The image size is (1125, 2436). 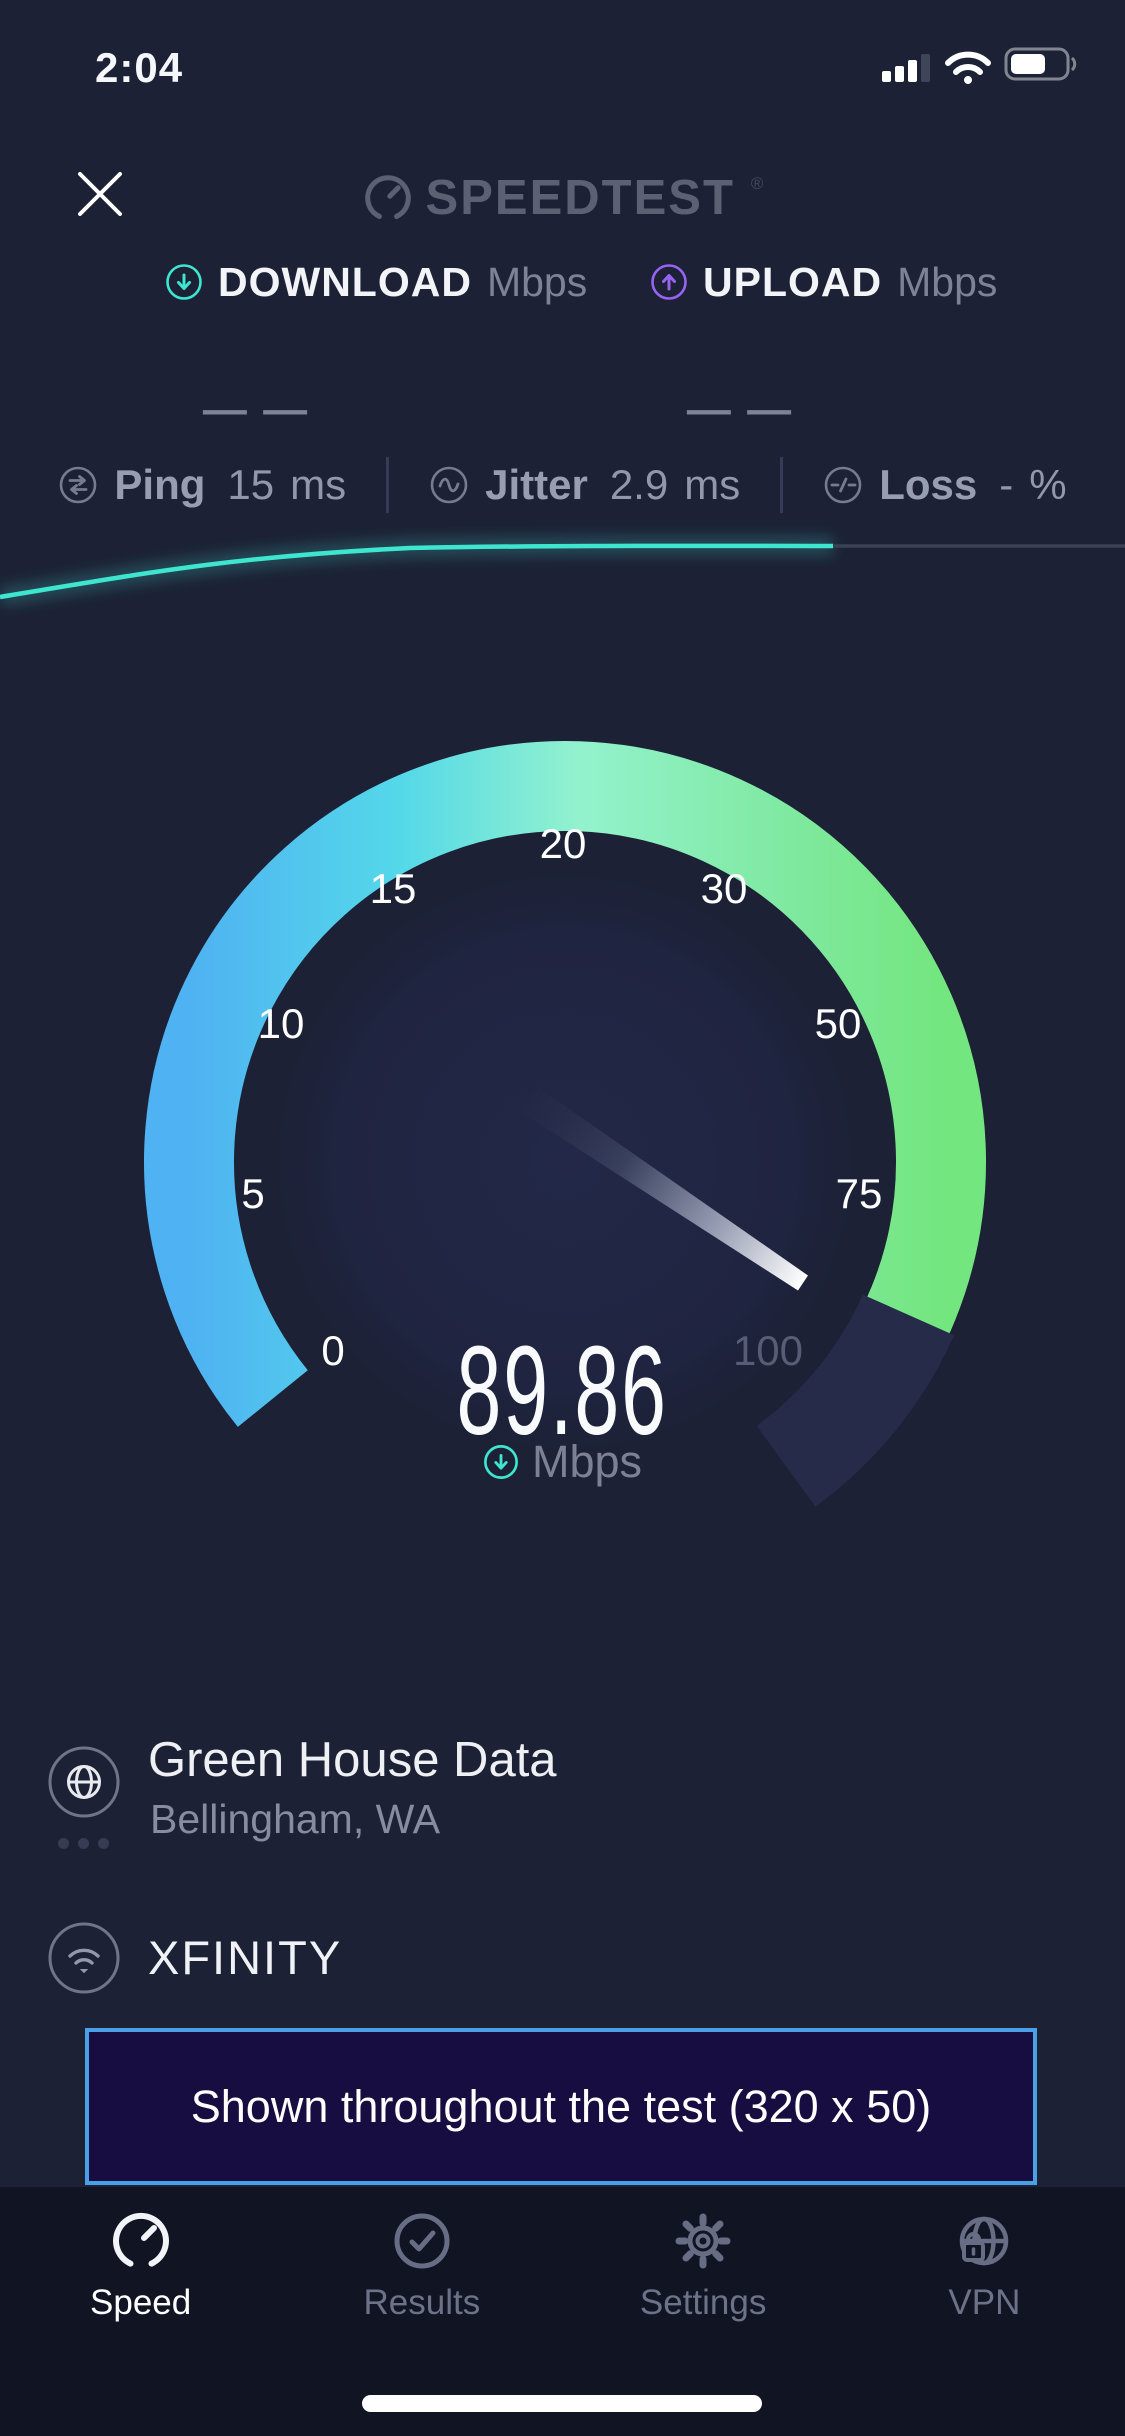 What do you see at coordinates (393, 888) in the screenshot?
I see `gauge-tick: 15` at bounding box center [393, 888].